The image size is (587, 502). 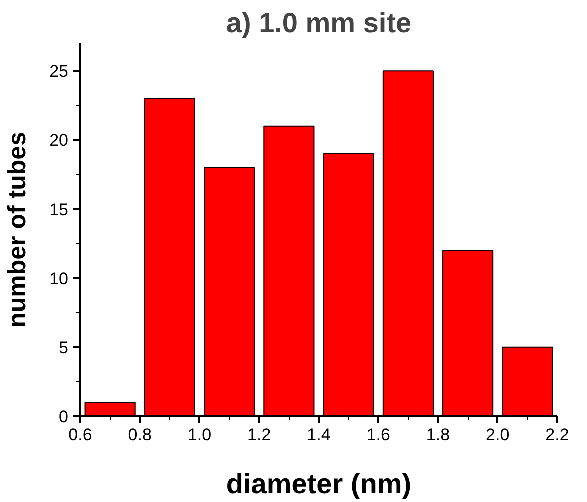 What do you see at coordinates (59, 210) in the screenshot?
I see `y-tick-label: 15` at bounding box center [59, 210].